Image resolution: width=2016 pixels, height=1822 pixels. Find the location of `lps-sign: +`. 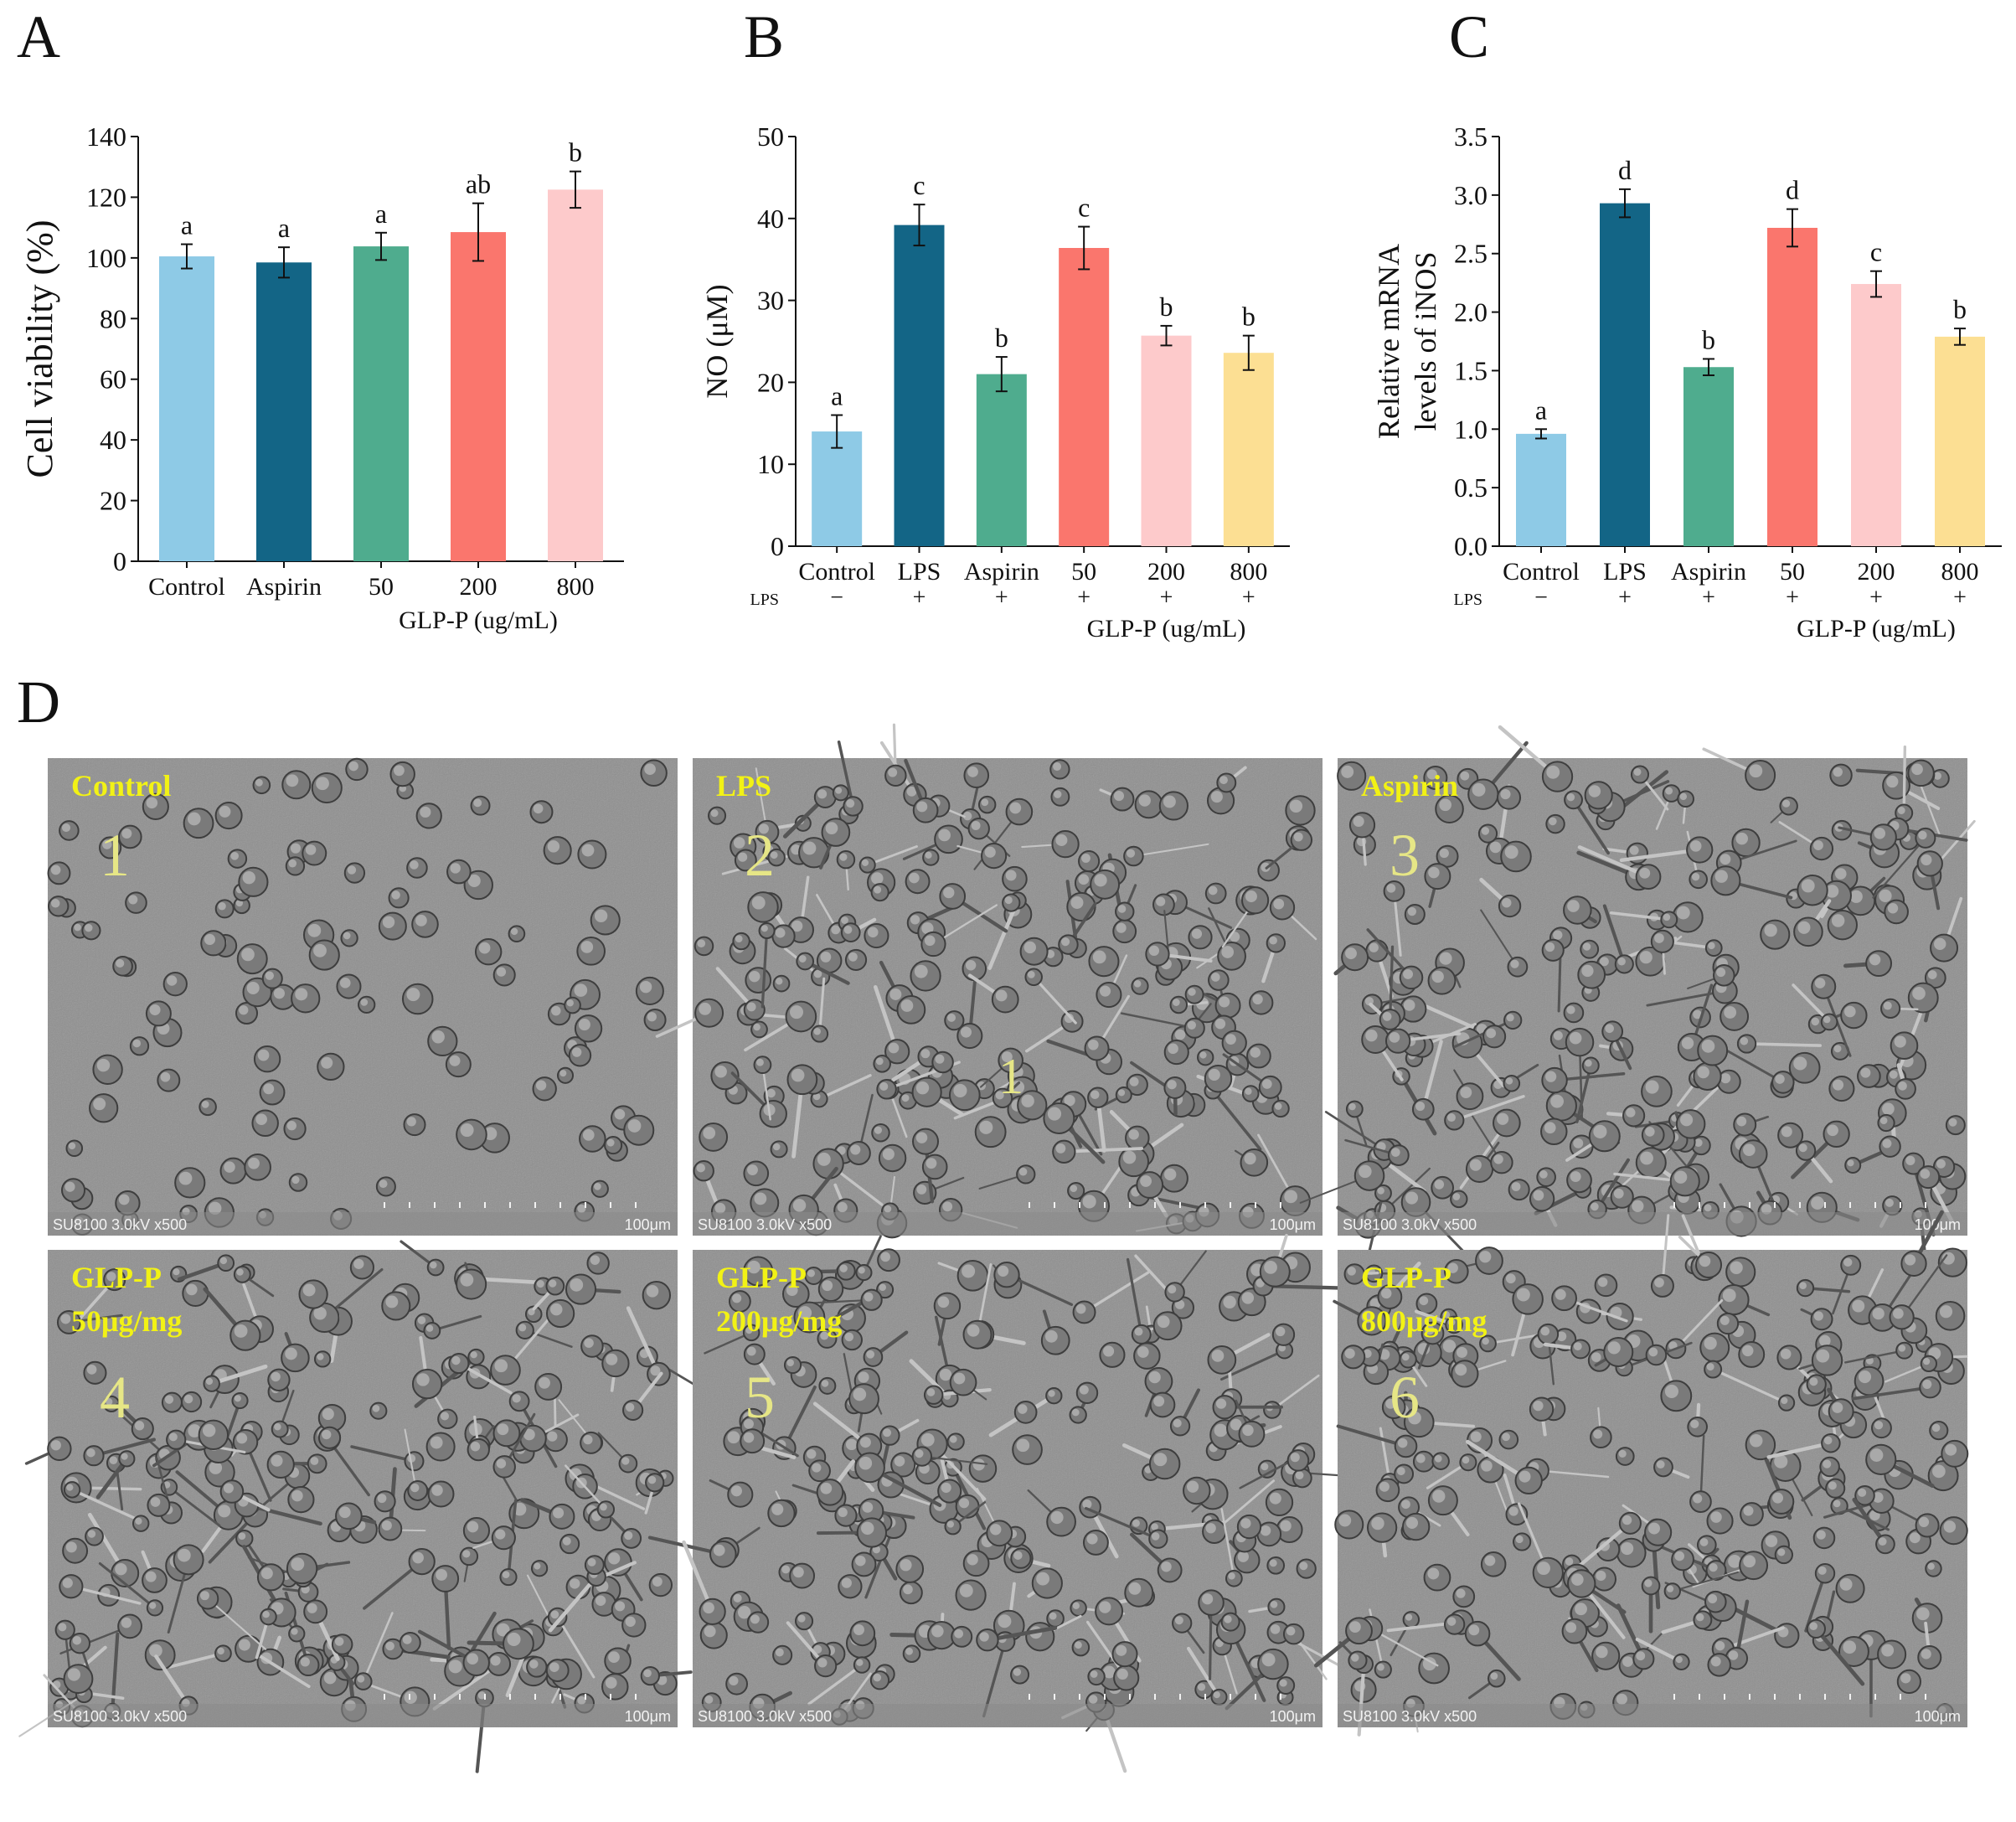

lps-sign: + is located at coordinates (920, 598).